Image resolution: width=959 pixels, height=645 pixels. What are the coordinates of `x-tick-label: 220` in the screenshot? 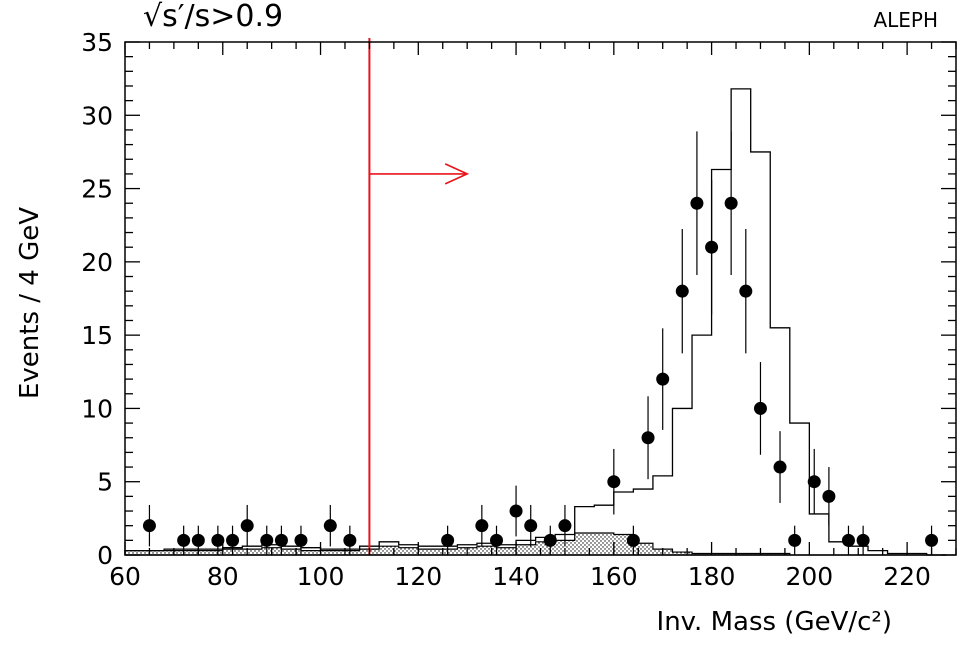 It's located at (907, 576).